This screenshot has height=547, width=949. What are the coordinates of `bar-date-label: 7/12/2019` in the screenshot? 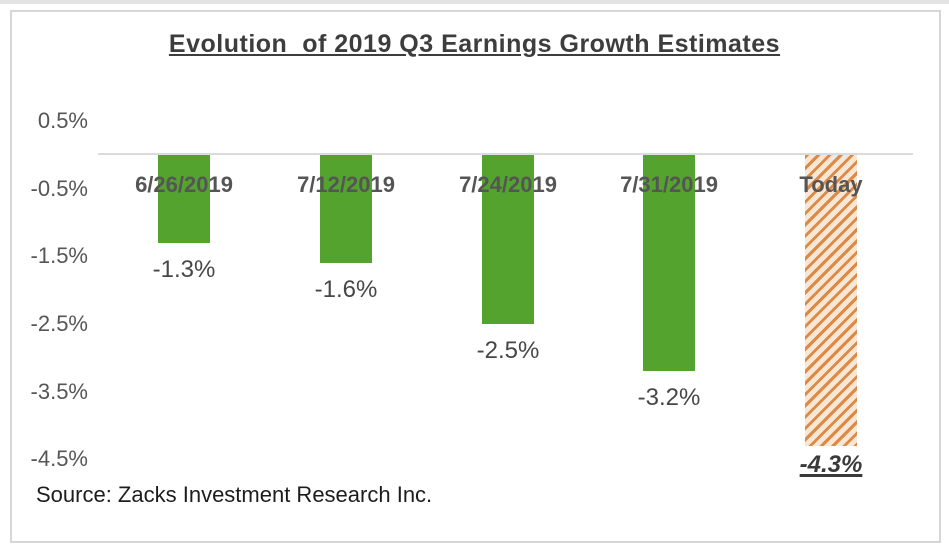 It's located at (346, 184).